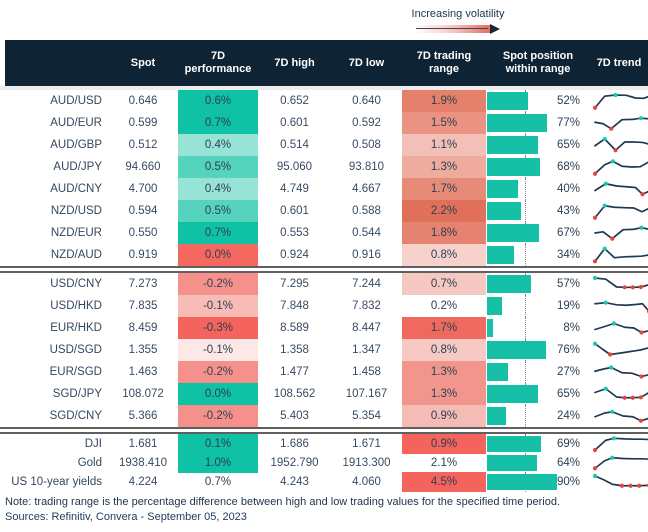 This screenshot has width=648, height=532. What do you see at coordinates (444, 444) in the screenshot?
I see `range-cell: 0.9%` at bounding box center [444, 444].